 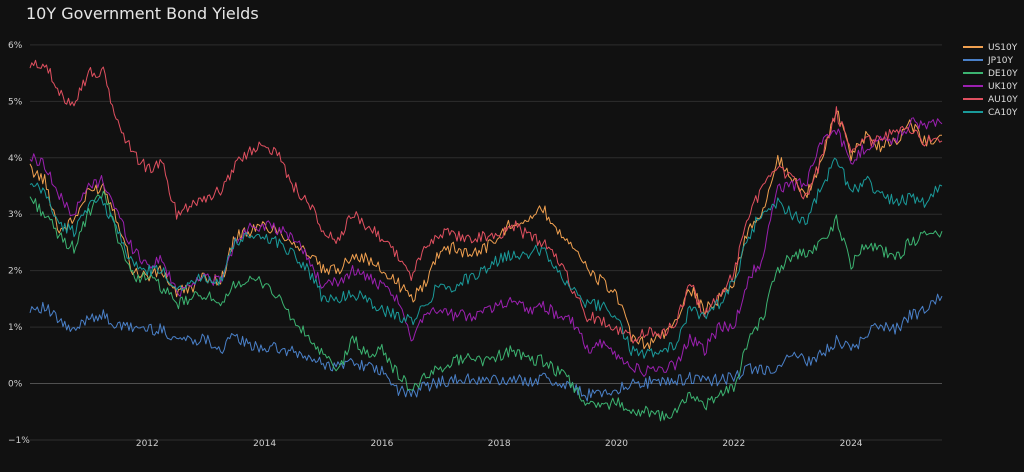 What do you see at coordinates (15, 215) in the screenshot?
I see `y-tick-label: 3%` at bounding box center [15, 215].